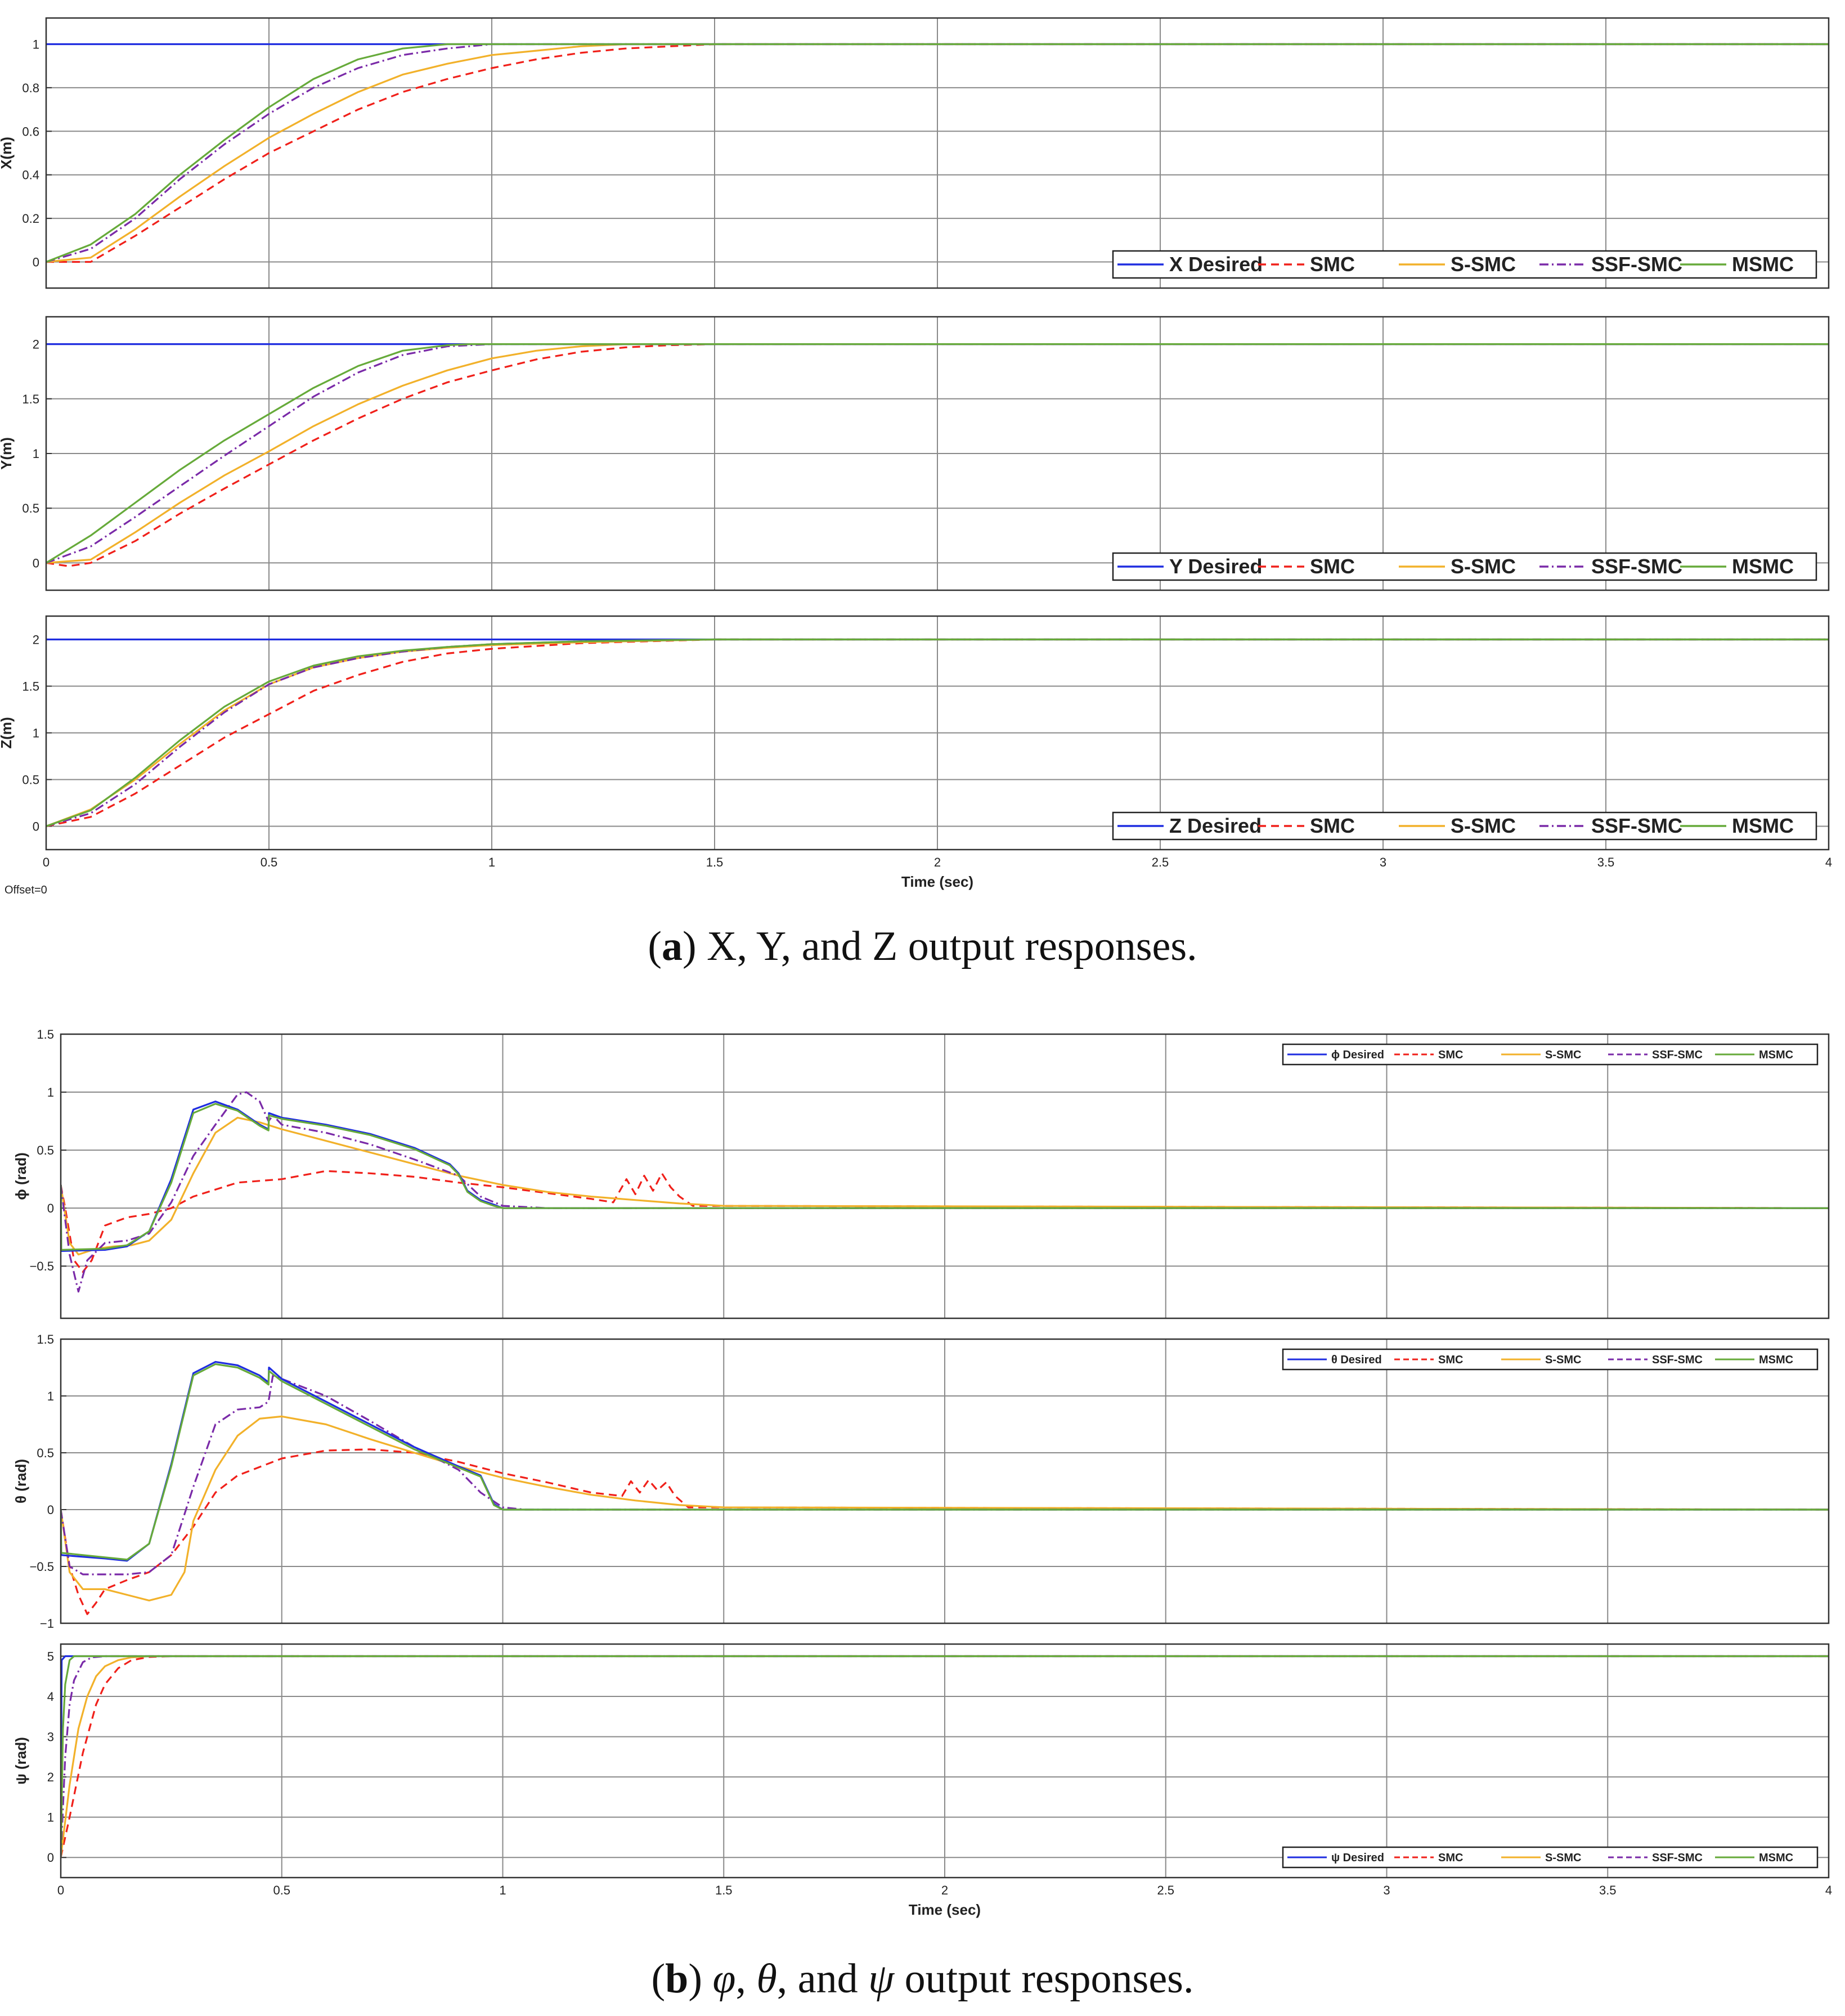 Image resolution: width=1845 pixels, height=2016 pixels. I want to click on caption-a: (a) X, Y, and Z output responses., so click(922, 946).